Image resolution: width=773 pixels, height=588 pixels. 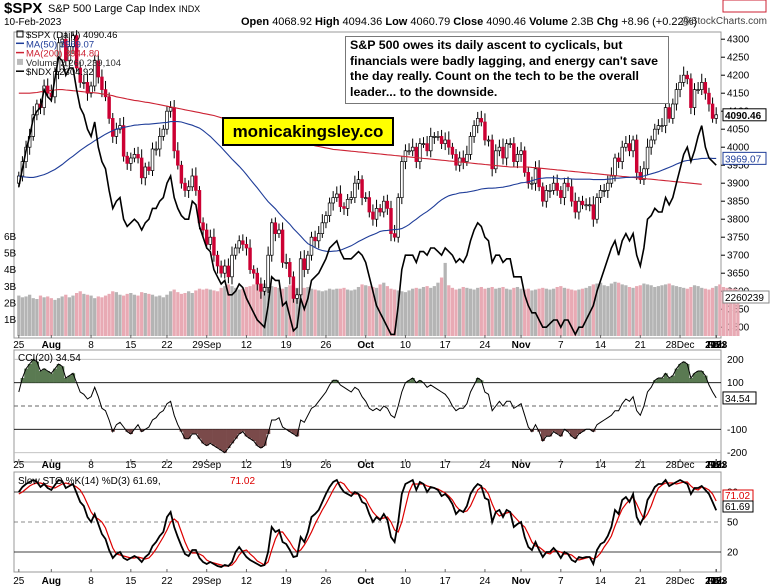 I want to click on x-tick-label-cci: 27, so click(x=717, y=465).